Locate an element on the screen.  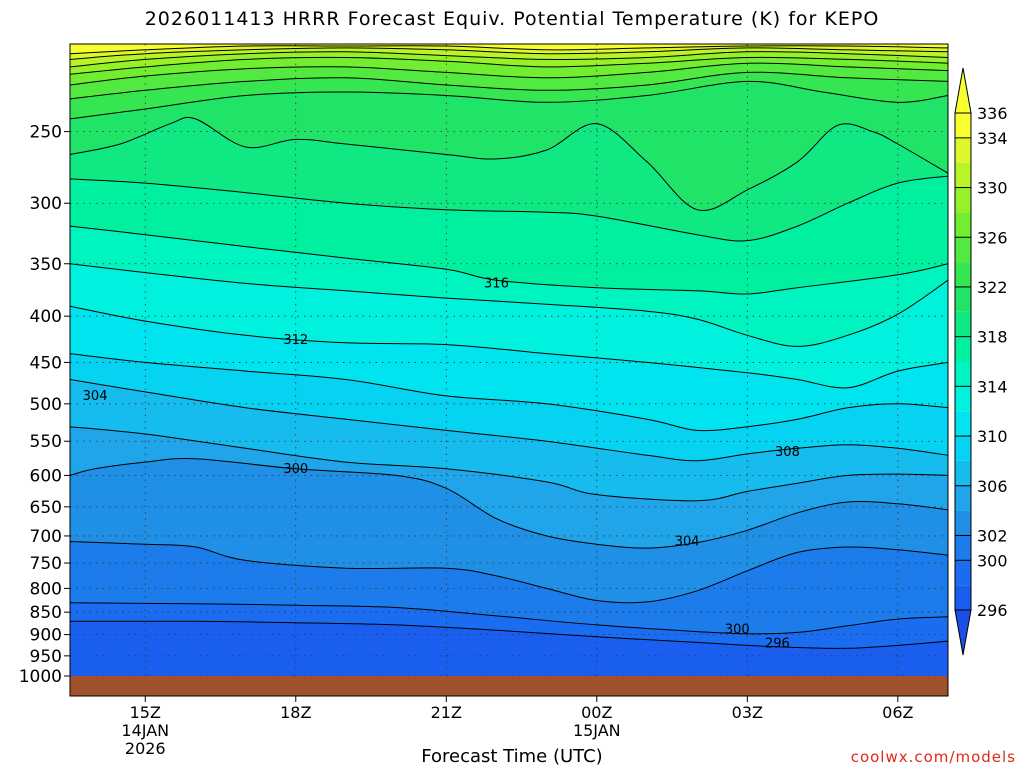
y-tick-label-750: 750 is located at coordinates (46, 564).